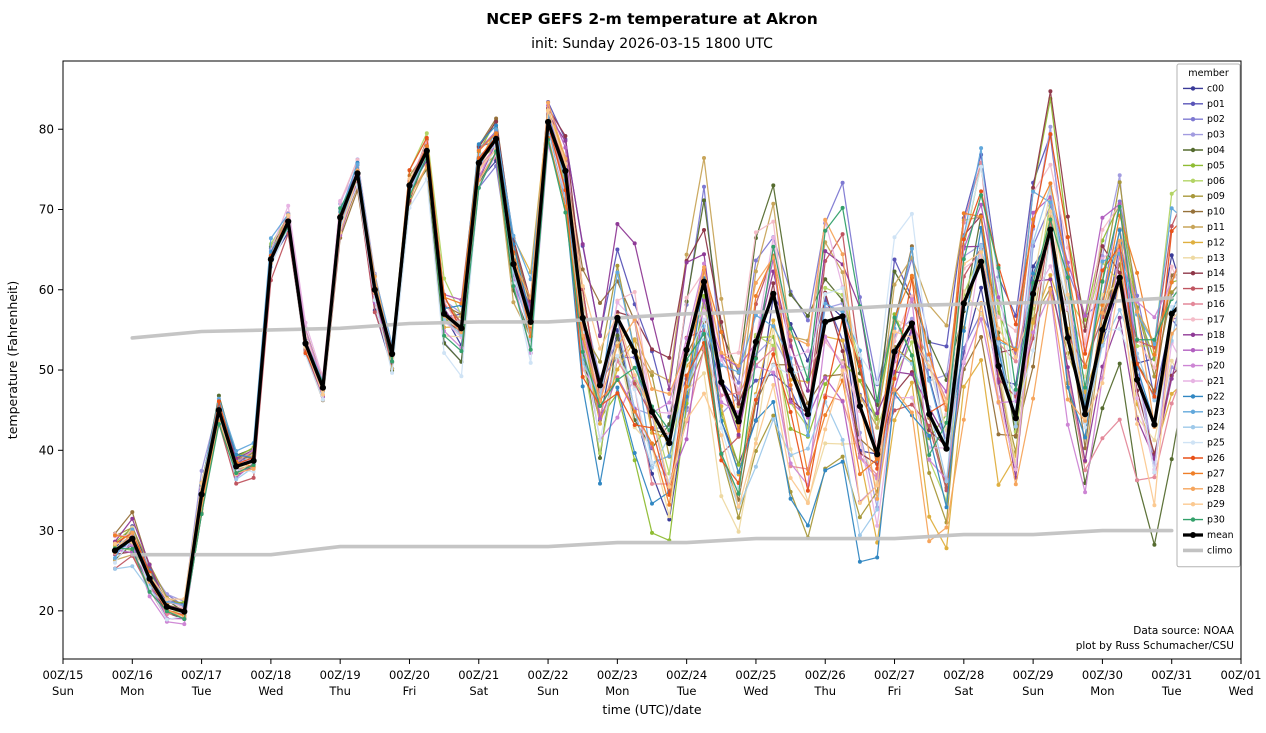 Image resolution: width=1266 pixels, height=733 pixels. Describe the element at coordinates (1102, 217) in the screenshot. I see `member-marker-p19` at that location.